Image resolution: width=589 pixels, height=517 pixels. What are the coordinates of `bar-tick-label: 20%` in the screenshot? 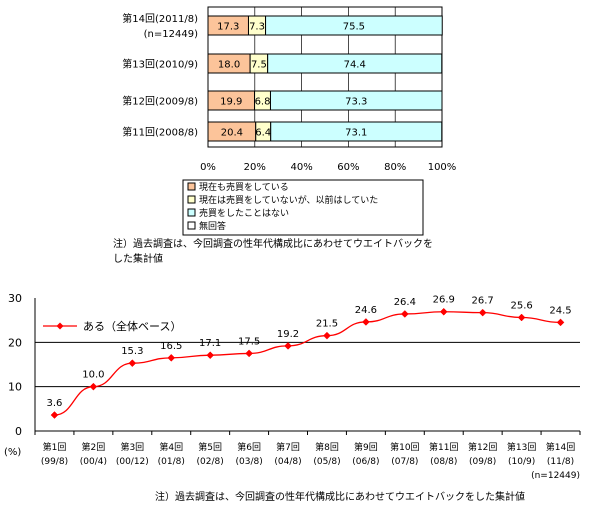 It's located at (255, 167).